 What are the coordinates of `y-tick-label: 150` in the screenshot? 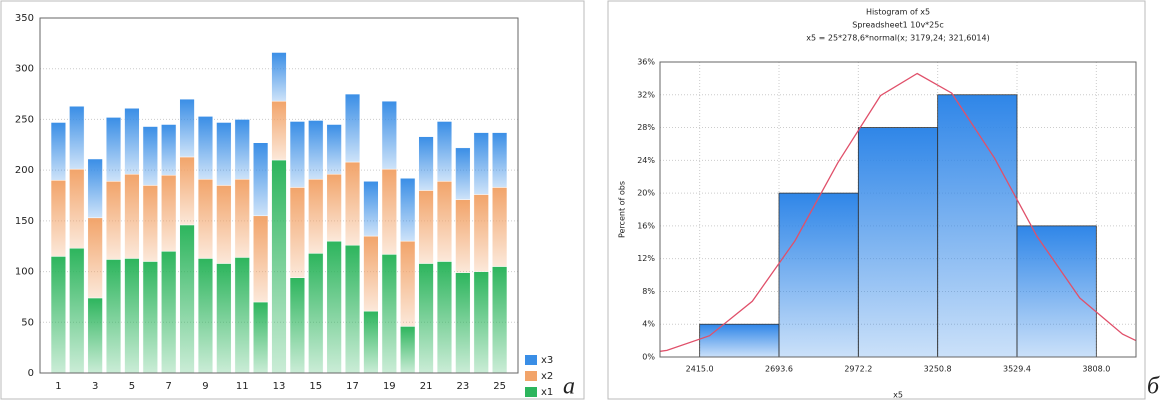 It's located at (24, 221).